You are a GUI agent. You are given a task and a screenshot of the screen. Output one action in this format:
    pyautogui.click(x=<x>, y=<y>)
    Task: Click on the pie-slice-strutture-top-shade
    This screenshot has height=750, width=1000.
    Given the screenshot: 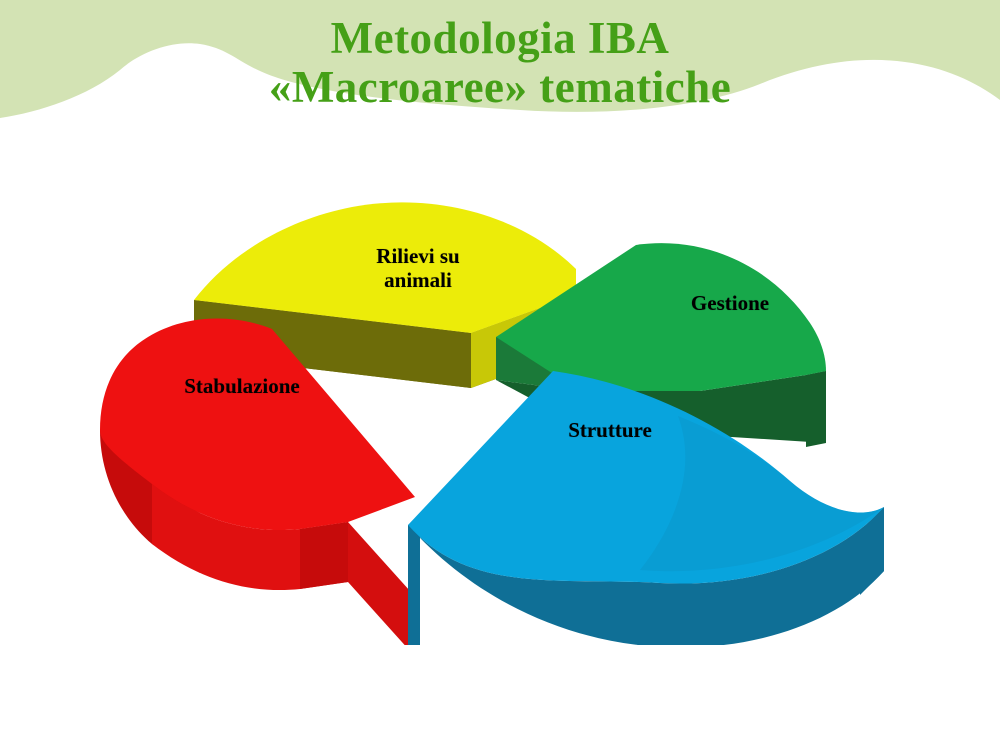 What is the action you would take?
    pyautogui.click(x=762, y=494)
    